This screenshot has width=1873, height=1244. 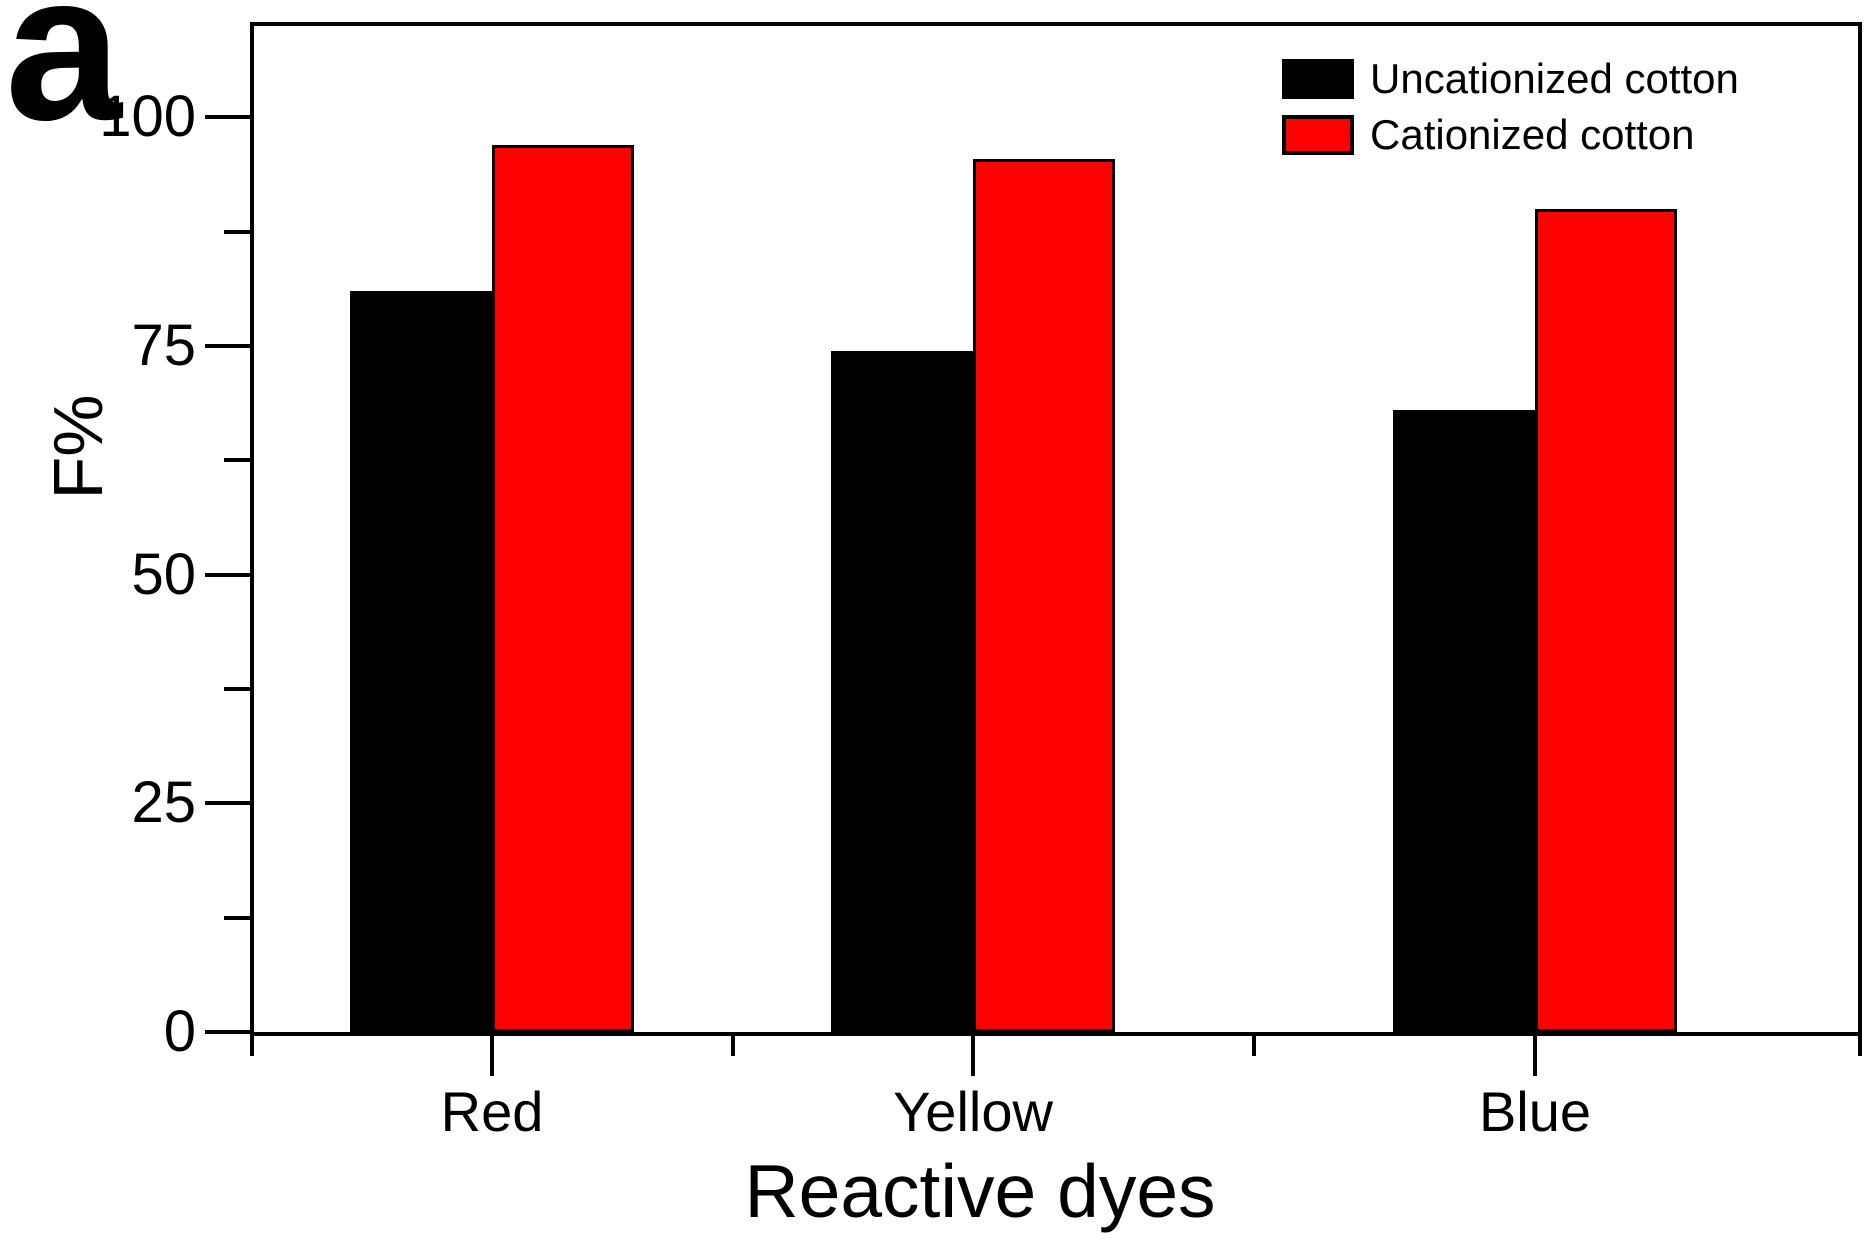 I want to click on legend-swatch-uncationized-cotton, so click(x=1318, y=79).